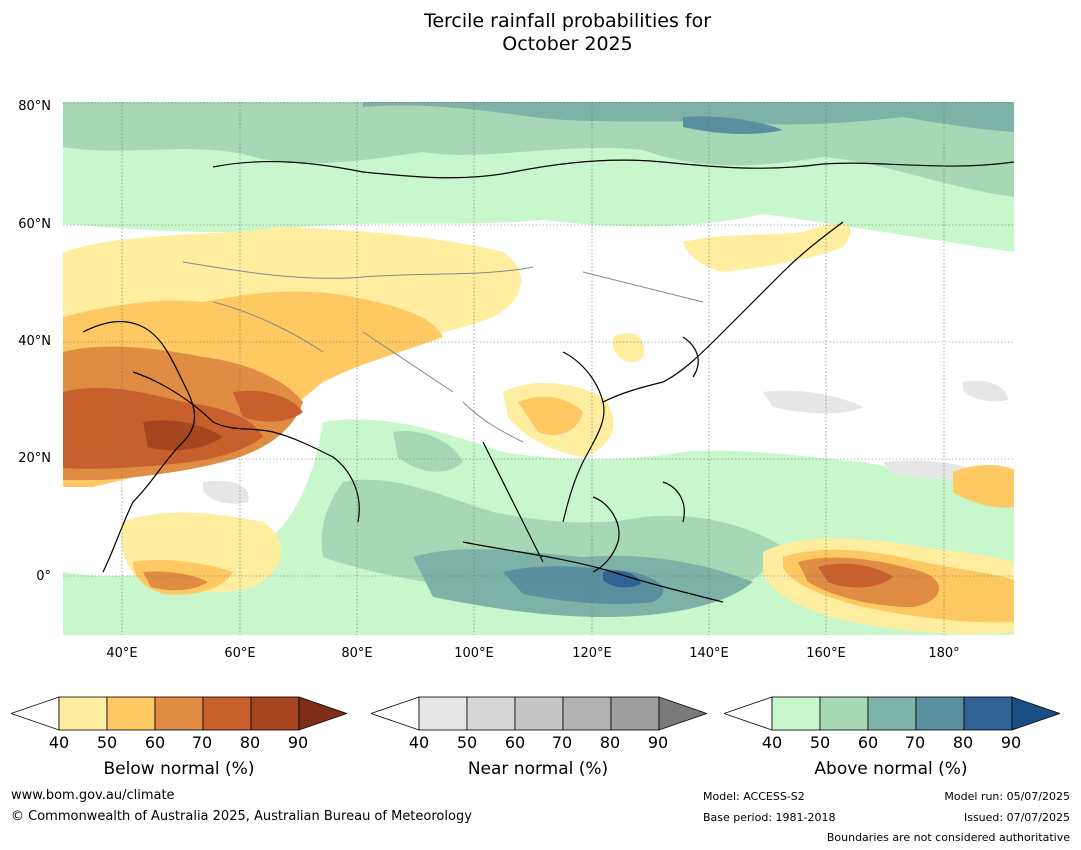  Describe the element at coordinates (658, 742) in the screenshot. I see `near-tick-90: 90` at that location.